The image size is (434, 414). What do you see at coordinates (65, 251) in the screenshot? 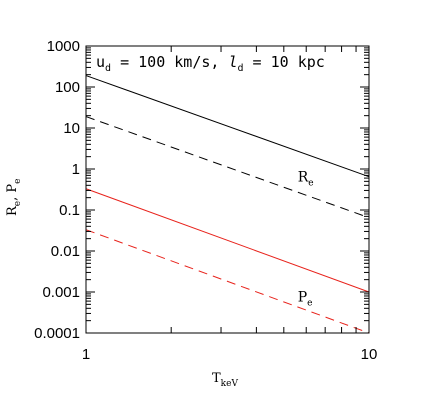
I see `y-tick-label: 0.01` at bounding box center [65, 251].